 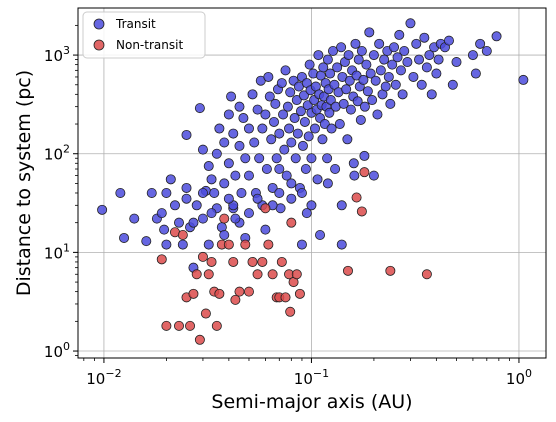 I want to click on y-tick-label: 10², so click(x=57, y=153).